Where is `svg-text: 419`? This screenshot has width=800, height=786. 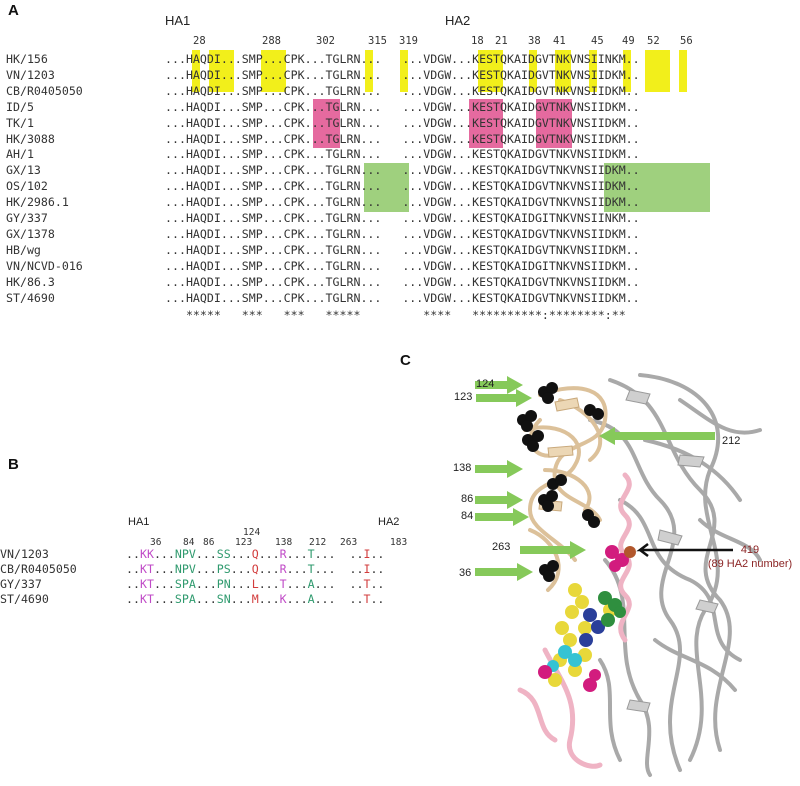
svg-text: 419 is located at coordinates (750, 550).